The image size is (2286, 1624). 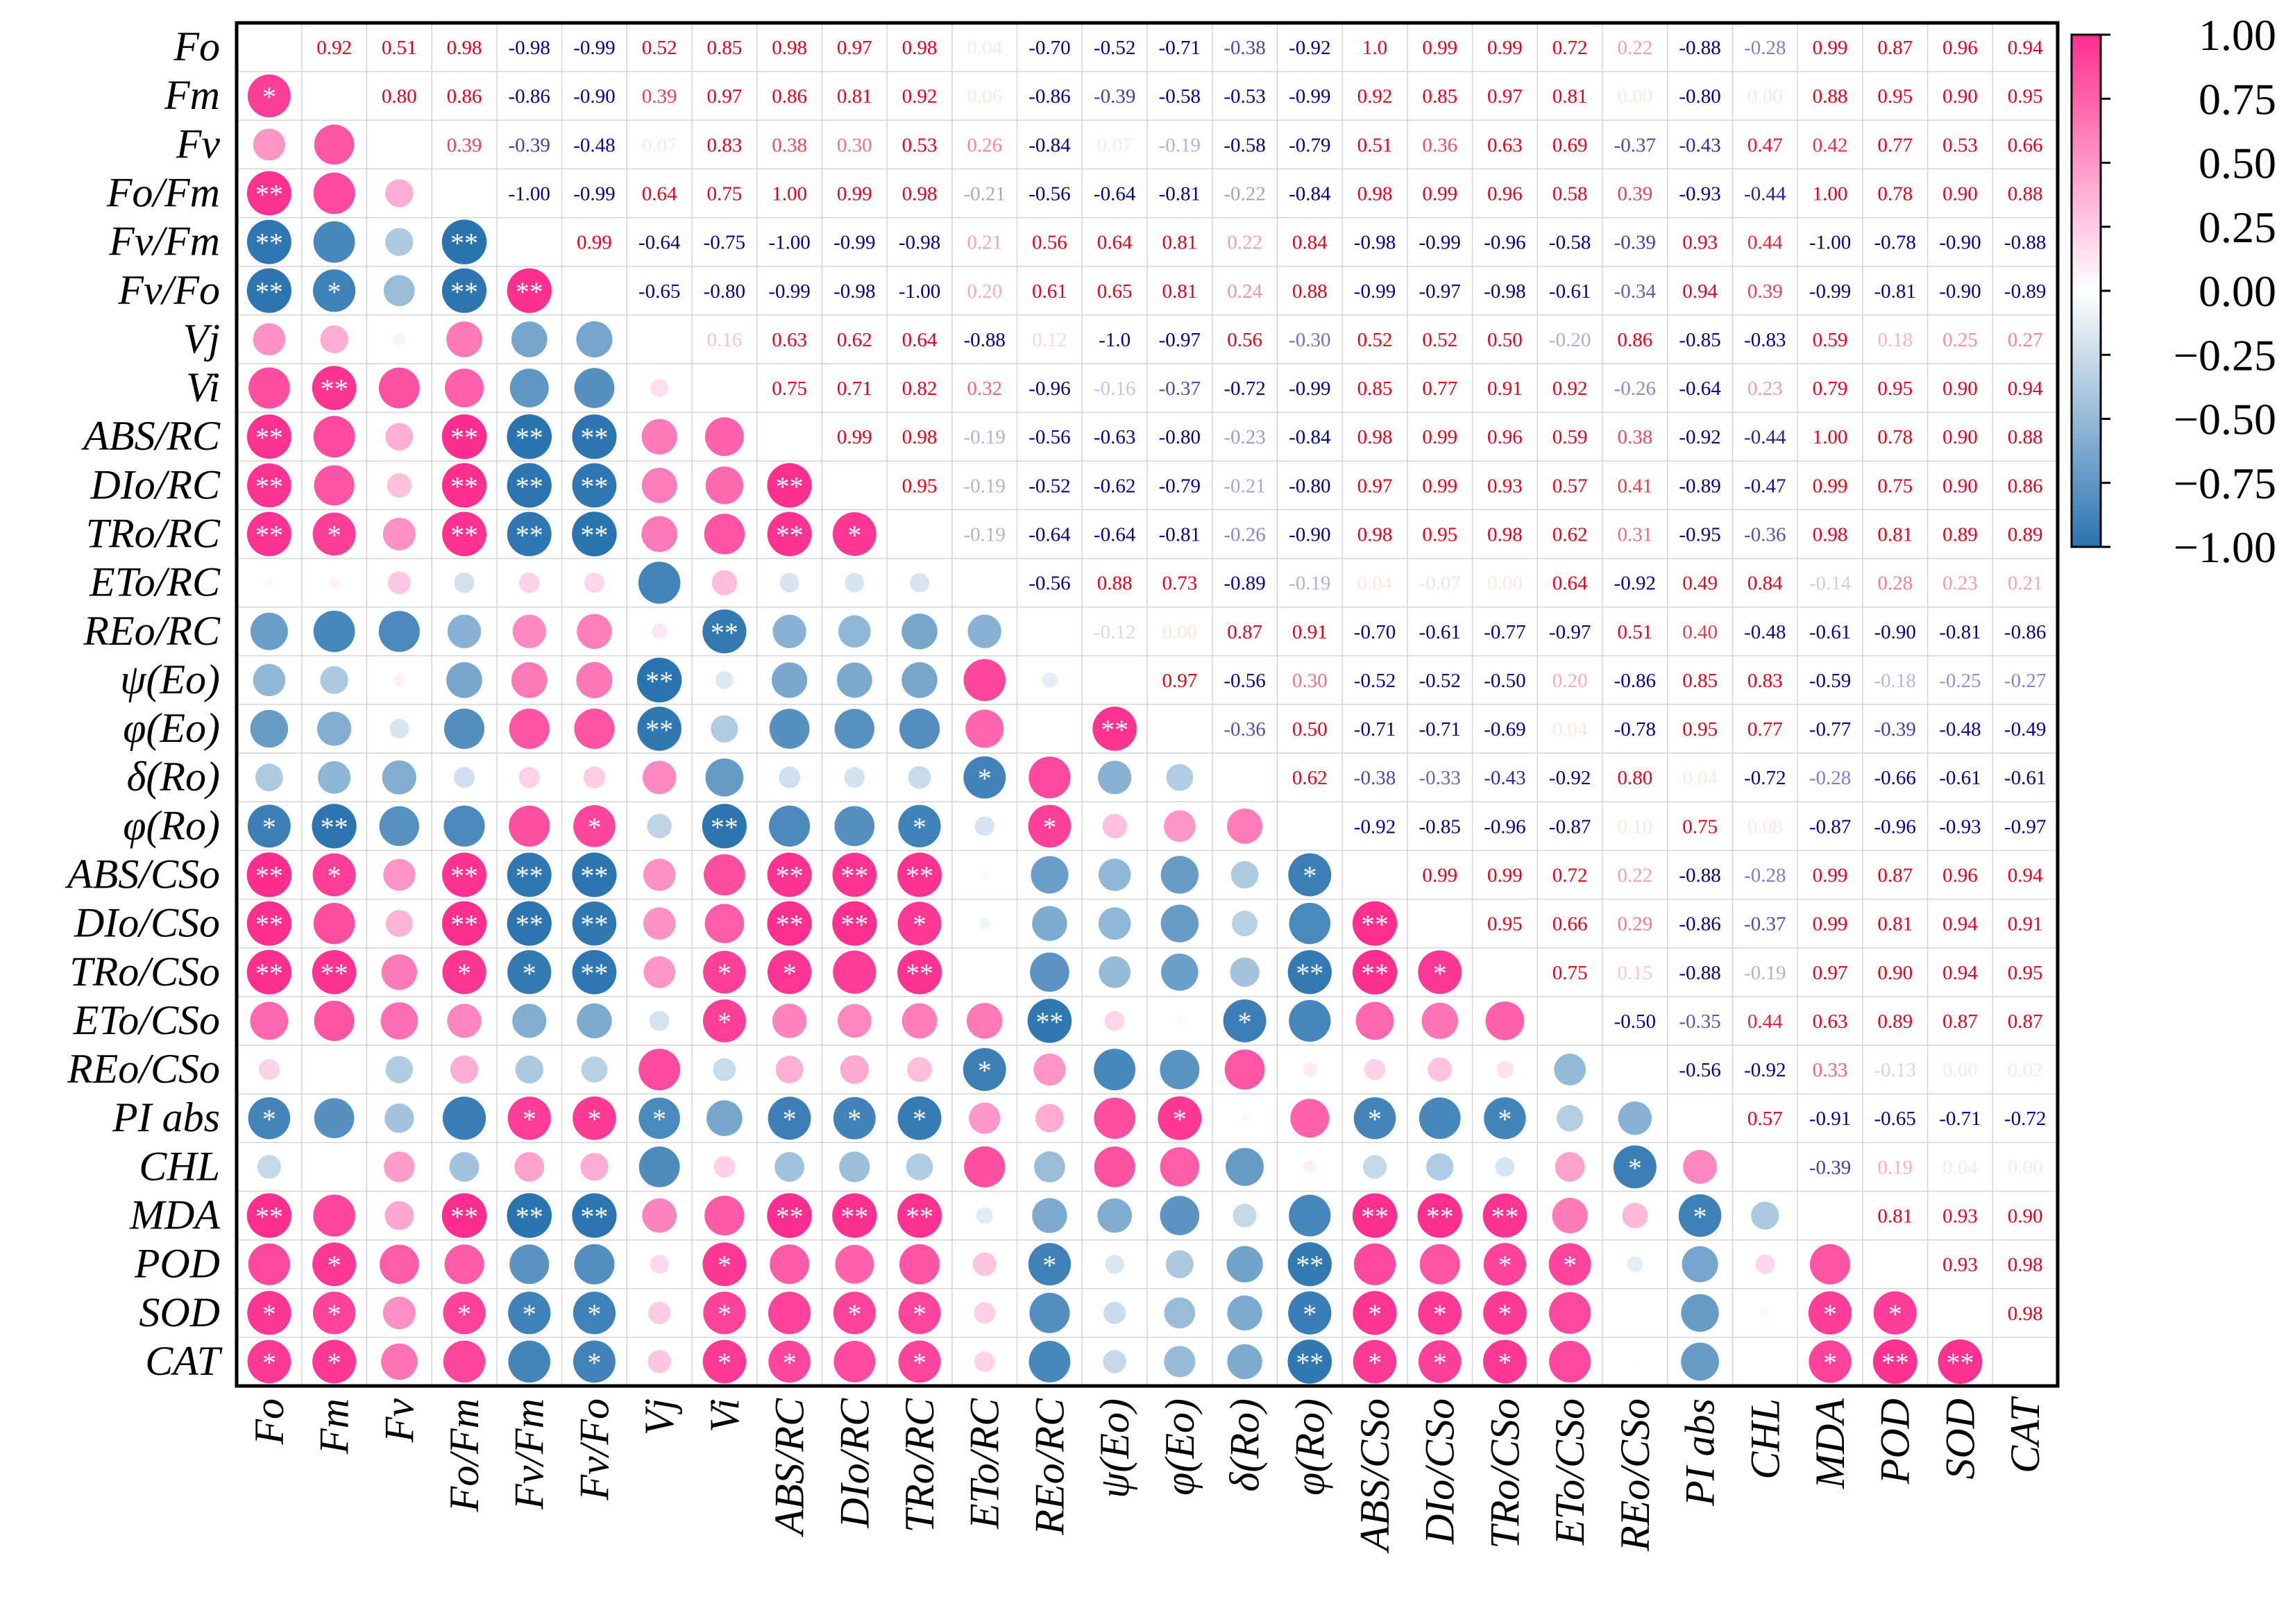 What do you see at coordinates (1895, 778) in the screenshot?
I see `coefficient-label: -0.66` at bounding box center [1895, 778].